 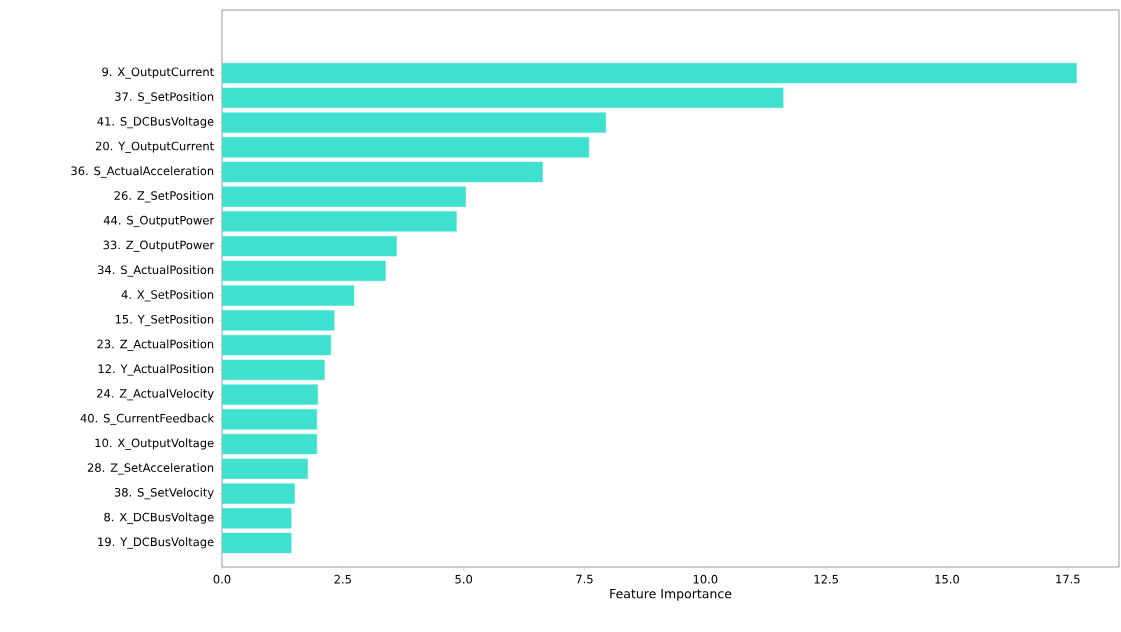 What do you see at coordinates (155, 122) in the screenshot?
I see `y-tick-label: 41. S_DCBusVoltage` at bounding box center [155, 122].